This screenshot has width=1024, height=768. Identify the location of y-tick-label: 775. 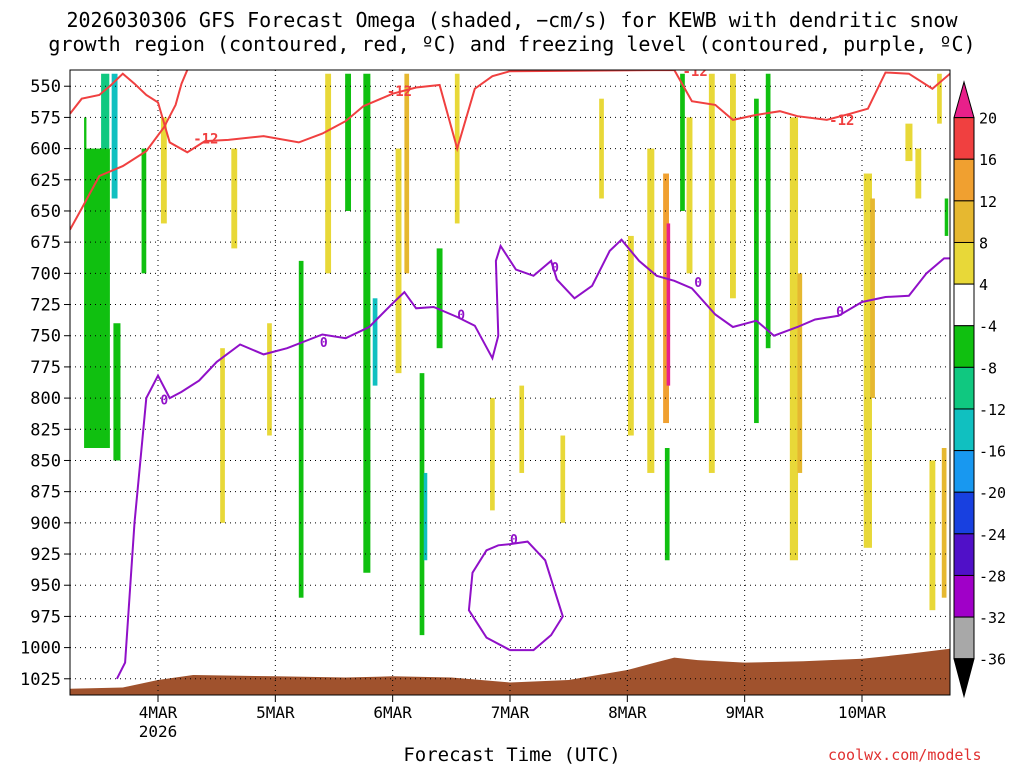
(45, 368).